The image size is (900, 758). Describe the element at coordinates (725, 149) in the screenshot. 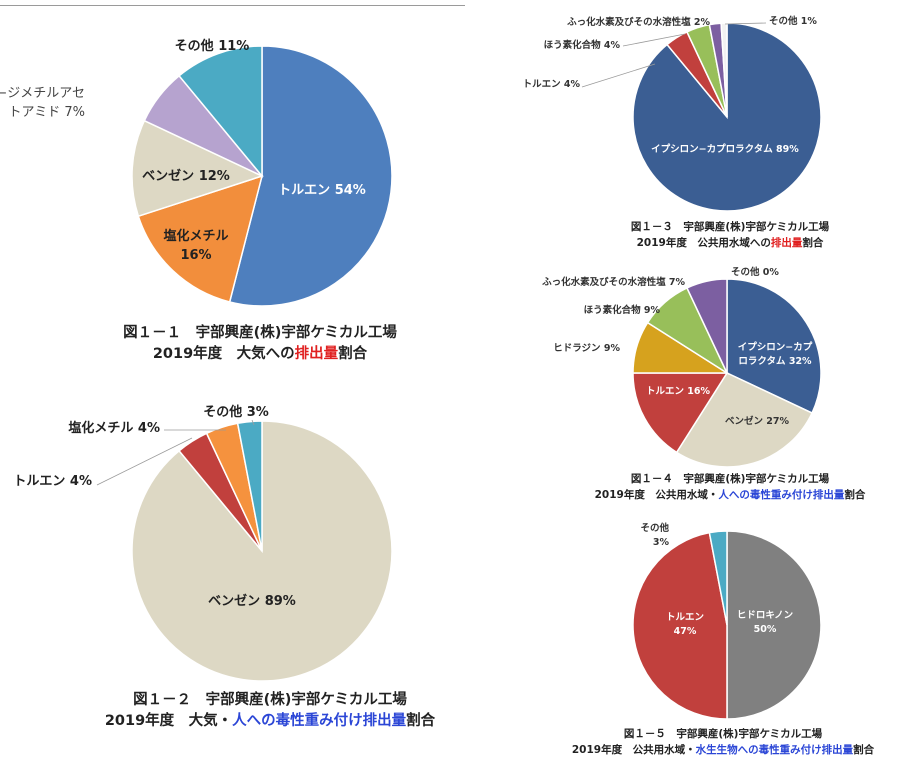

I see `slice-label: イプシロン−カプロラクタム 89%` at that location.